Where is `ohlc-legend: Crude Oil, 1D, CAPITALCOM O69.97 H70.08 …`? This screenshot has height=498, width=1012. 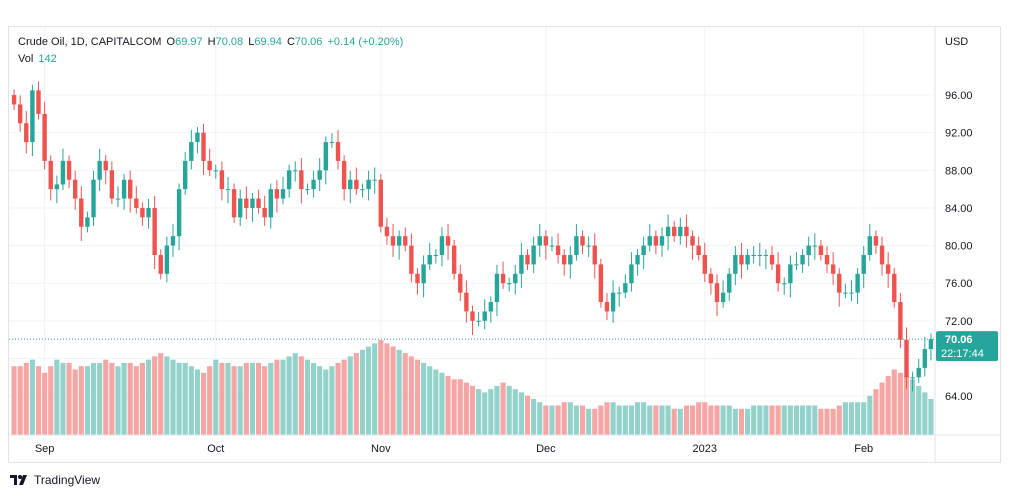
ohlc-legend: Crude Oil, 1D, CAPITALCOM O69.97 H70.08 … is located at coordinates (211, 42).